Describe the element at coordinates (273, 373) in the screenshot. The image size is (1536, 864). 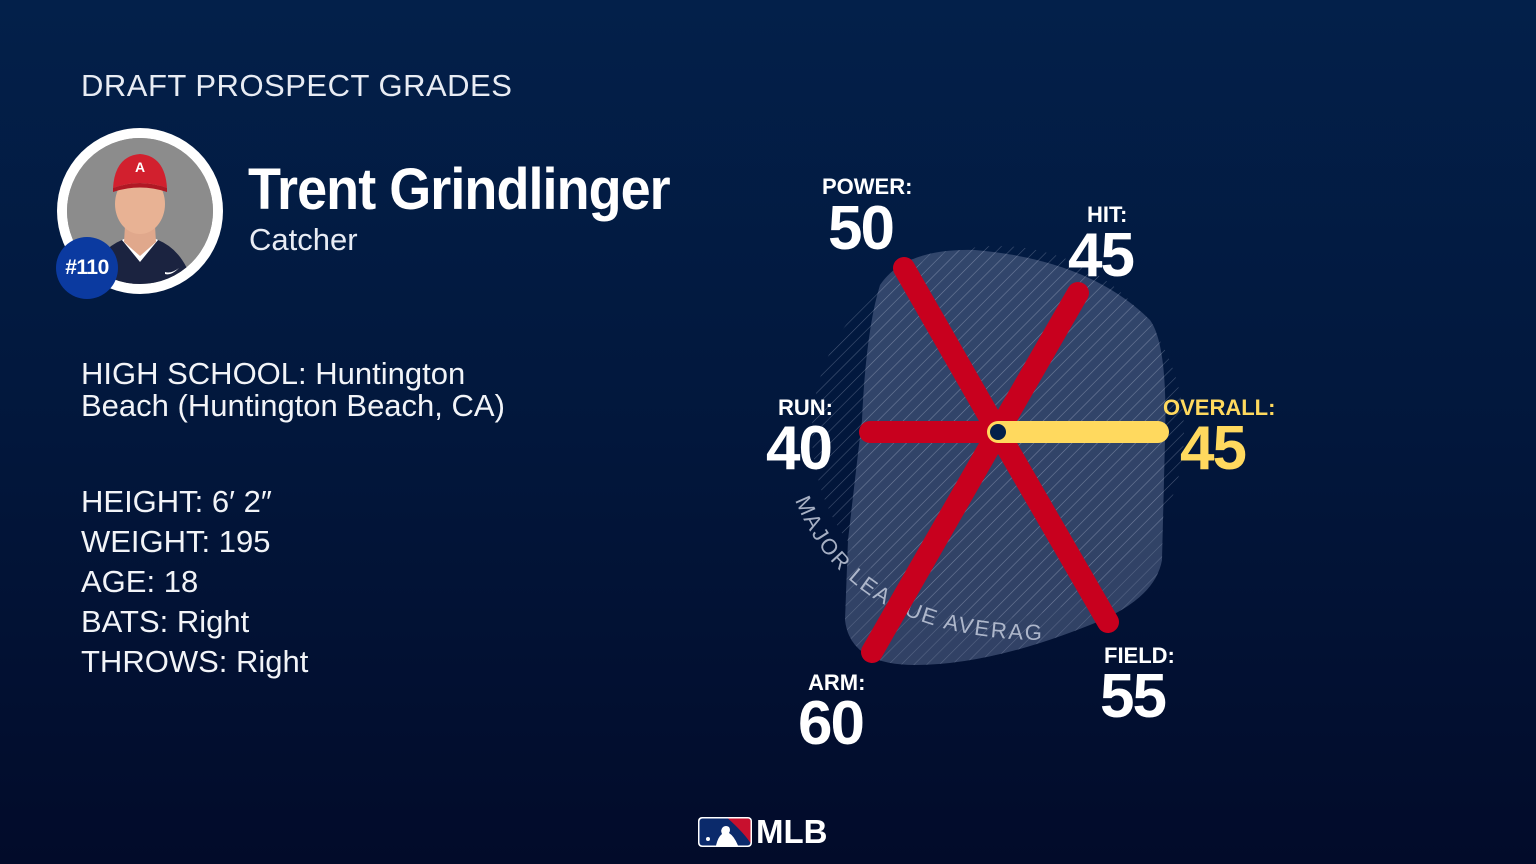
I see `school-line-1: HIGH SCHOOL: Huntington` at that location.